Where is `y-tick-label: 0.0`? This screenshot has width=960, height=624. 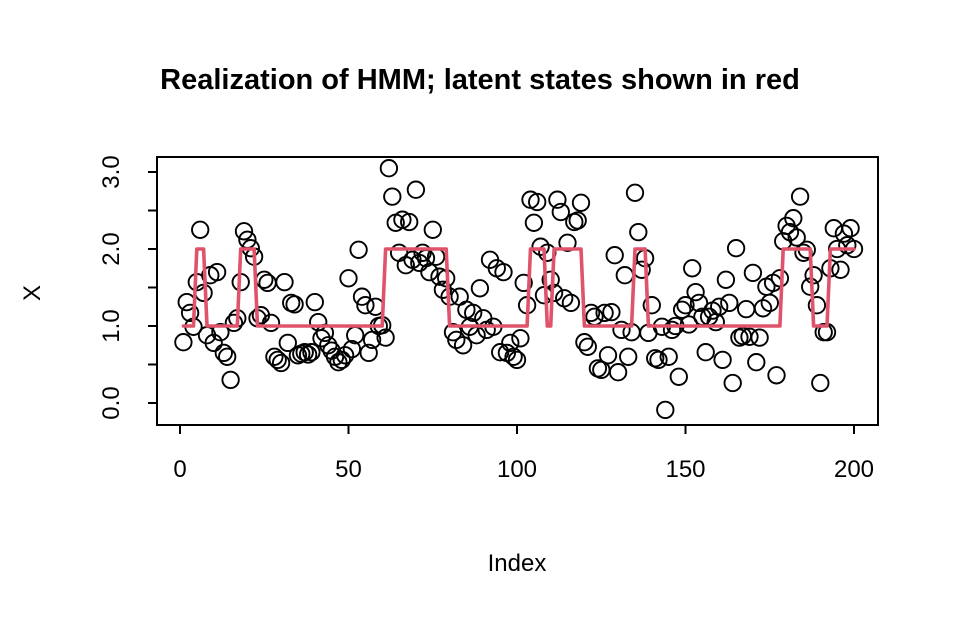 y-tick-label: 0.0 is located at coordinates (111, 402).